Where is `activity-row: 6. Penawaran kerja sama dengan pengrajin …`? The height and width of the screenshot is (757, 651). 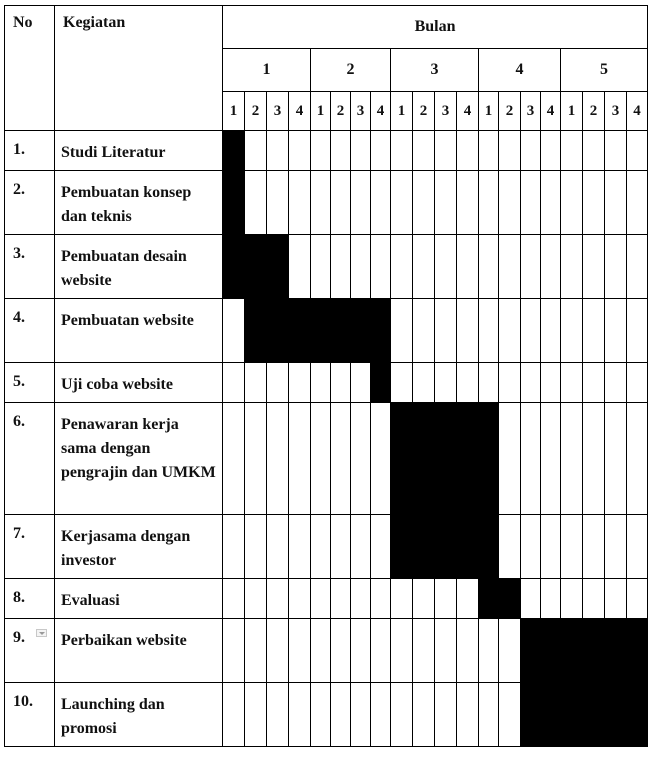 activity-row: 6. Penawaran kerja sama dengan pengrajin … is located at coordinates (326, 458).